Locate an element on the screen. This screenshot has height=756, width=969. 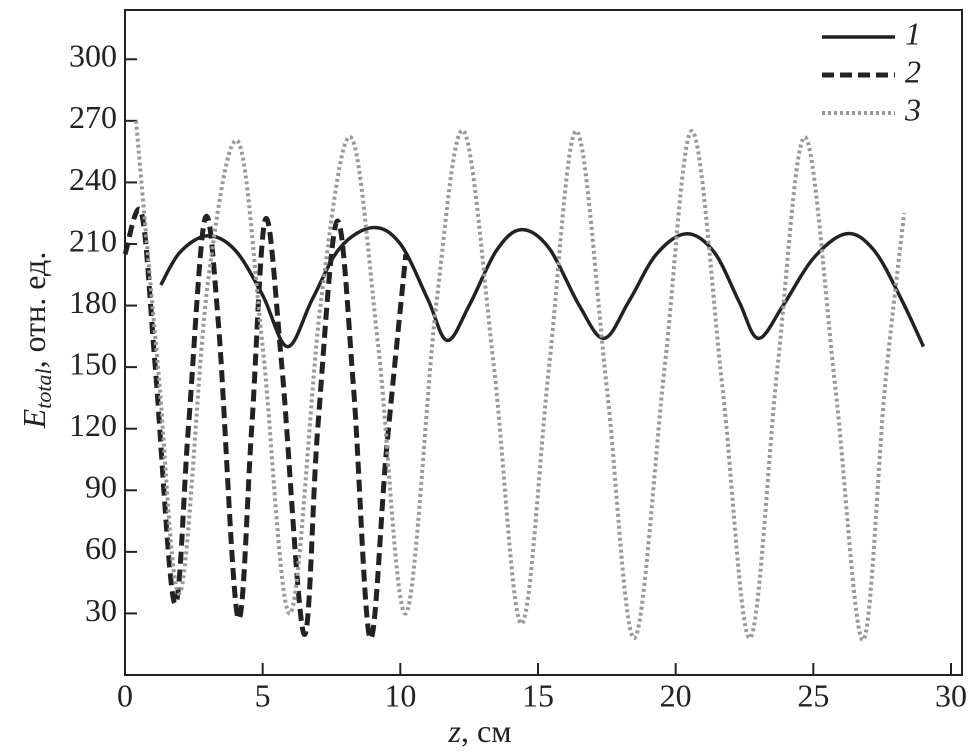
y-tick-label: 90 is located at coordinates (101, 487).